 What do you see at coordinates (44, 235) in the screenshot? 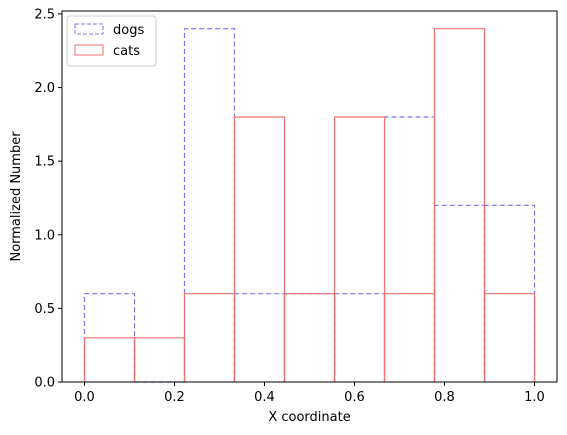
I see `y-tick-label: 1.0` at bounding box center [44, 235].